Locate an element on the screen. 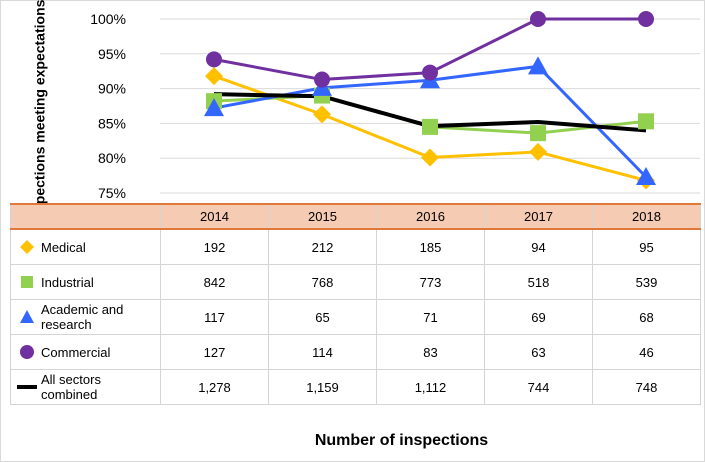  table-cell: 1,112 is located at coordinates (430, 387).